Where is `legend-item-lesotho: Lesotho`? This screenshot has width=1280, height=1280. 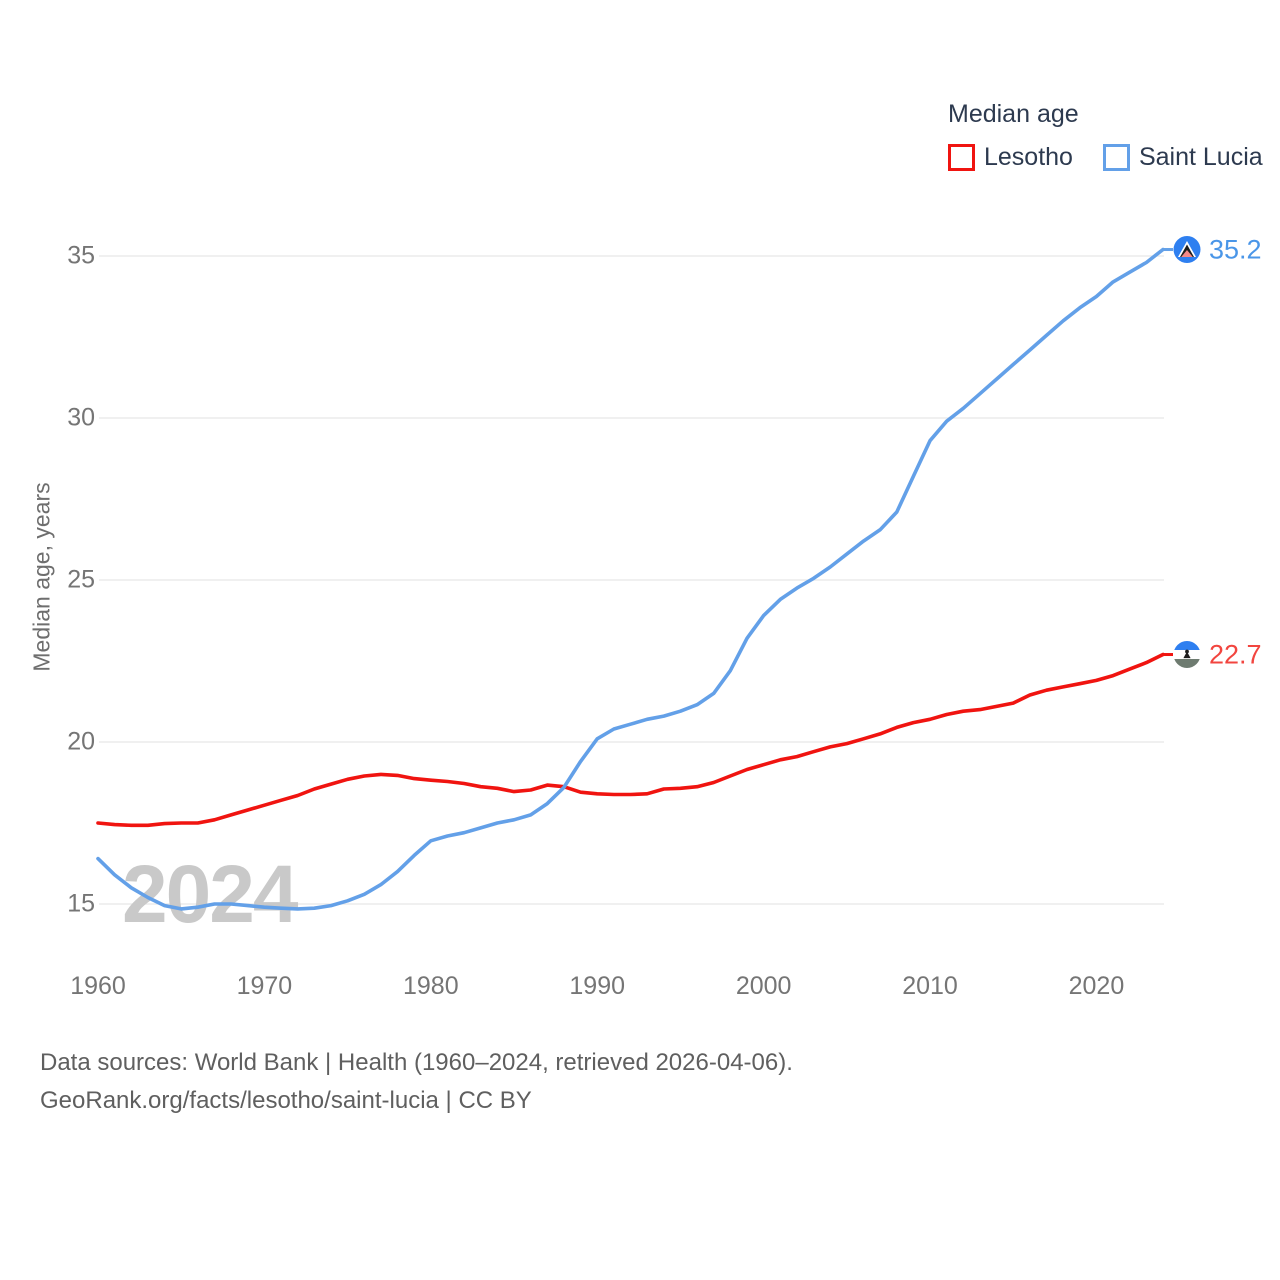
legend-item-lesotho: Lesotho is located at coordinates (1010, 157).